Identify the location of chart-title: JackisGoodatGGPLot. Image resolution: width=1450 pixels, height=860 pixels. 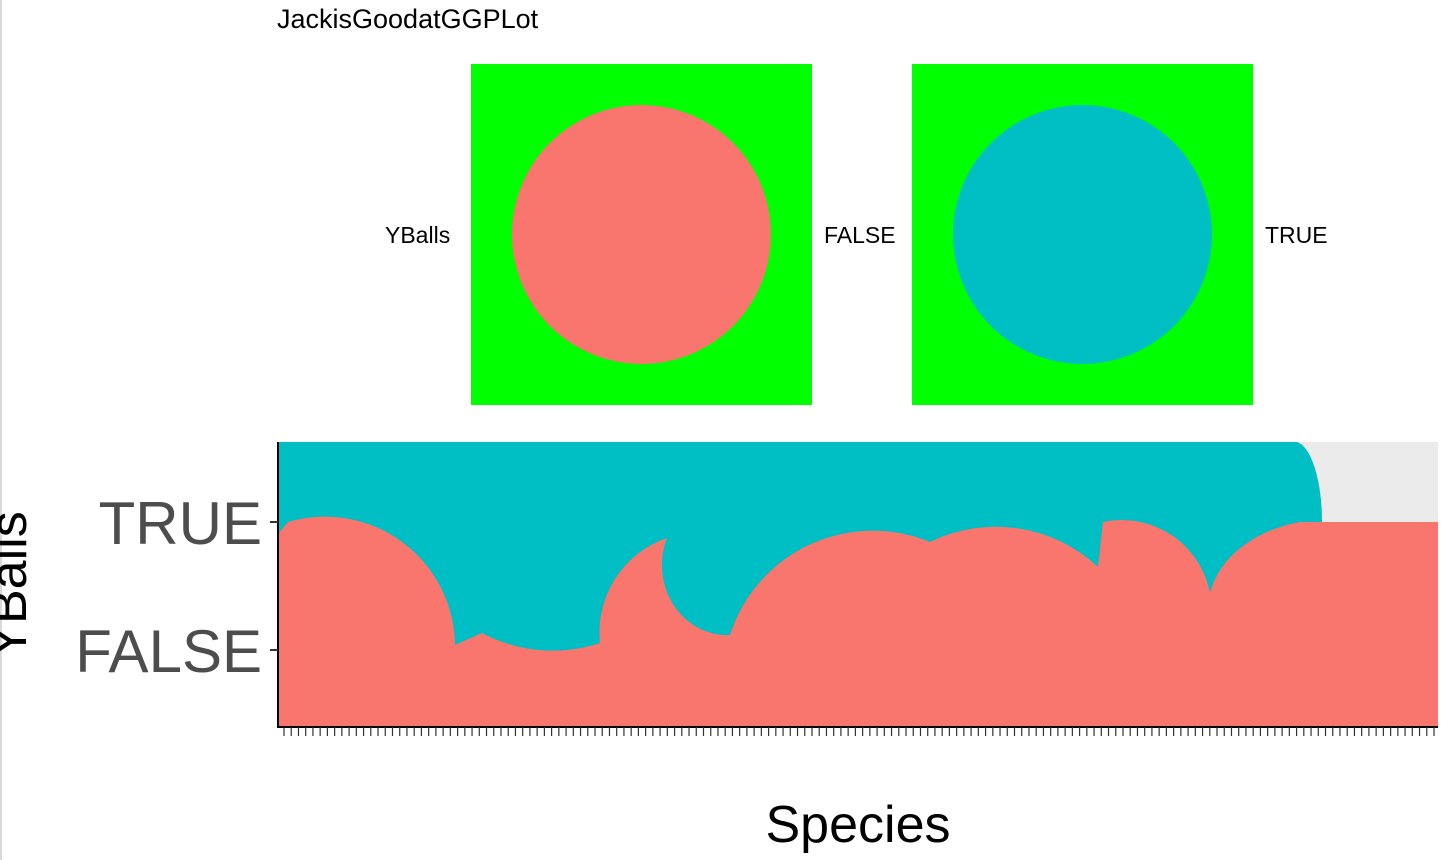
(408, 19).